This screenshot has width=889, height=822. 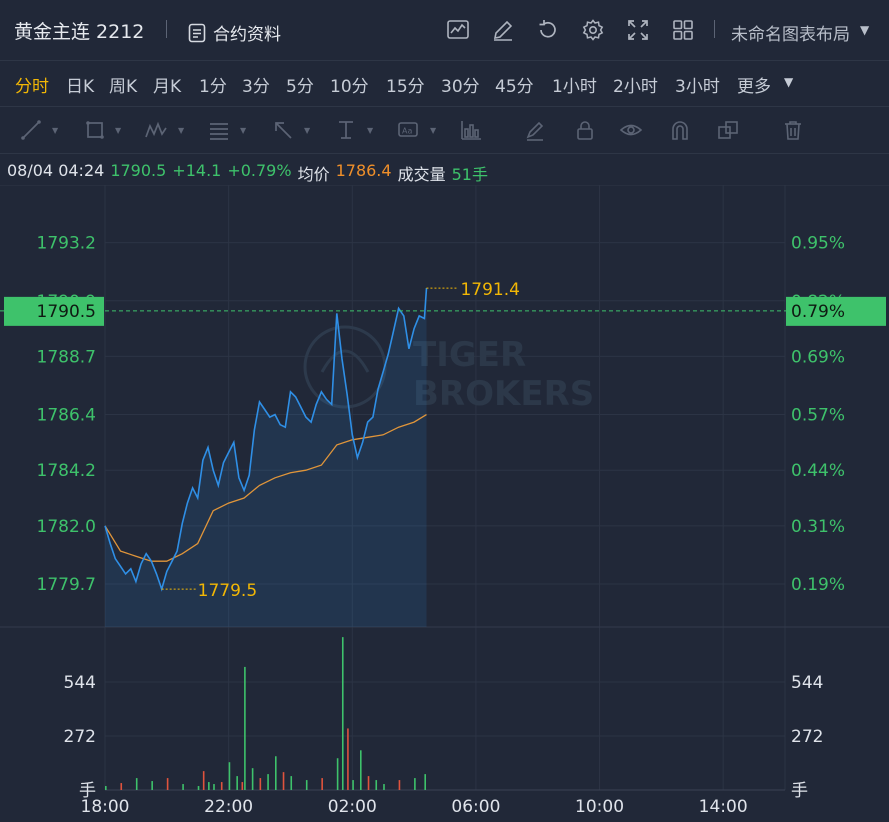 I want to click on period-tab-14: 更多, so click(x=754, y=87).